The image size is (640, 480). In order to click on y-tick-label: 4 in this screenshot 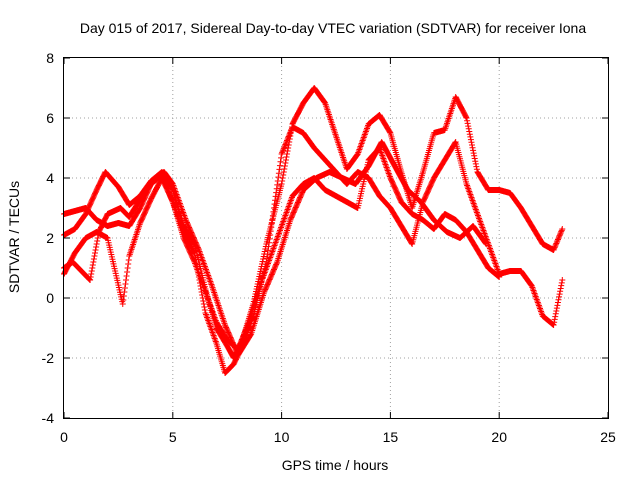, I will do `click(50, 178)`.